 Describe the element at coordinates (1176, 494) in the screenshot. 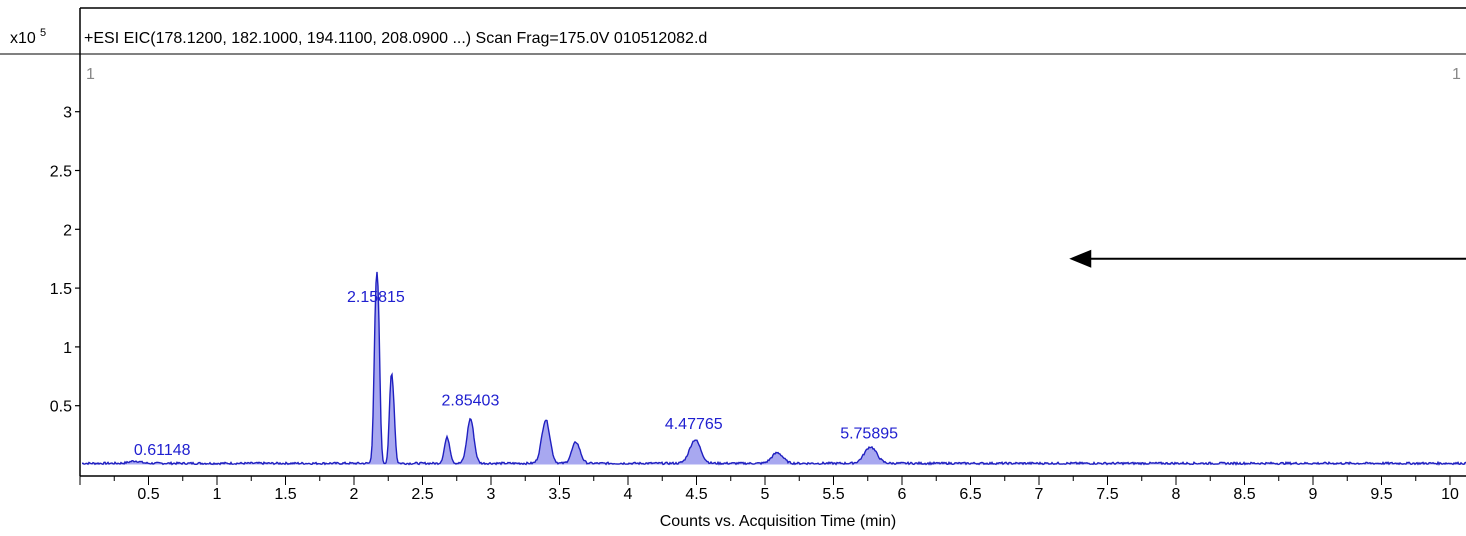

I see `x-tick-label: 8` at that location.